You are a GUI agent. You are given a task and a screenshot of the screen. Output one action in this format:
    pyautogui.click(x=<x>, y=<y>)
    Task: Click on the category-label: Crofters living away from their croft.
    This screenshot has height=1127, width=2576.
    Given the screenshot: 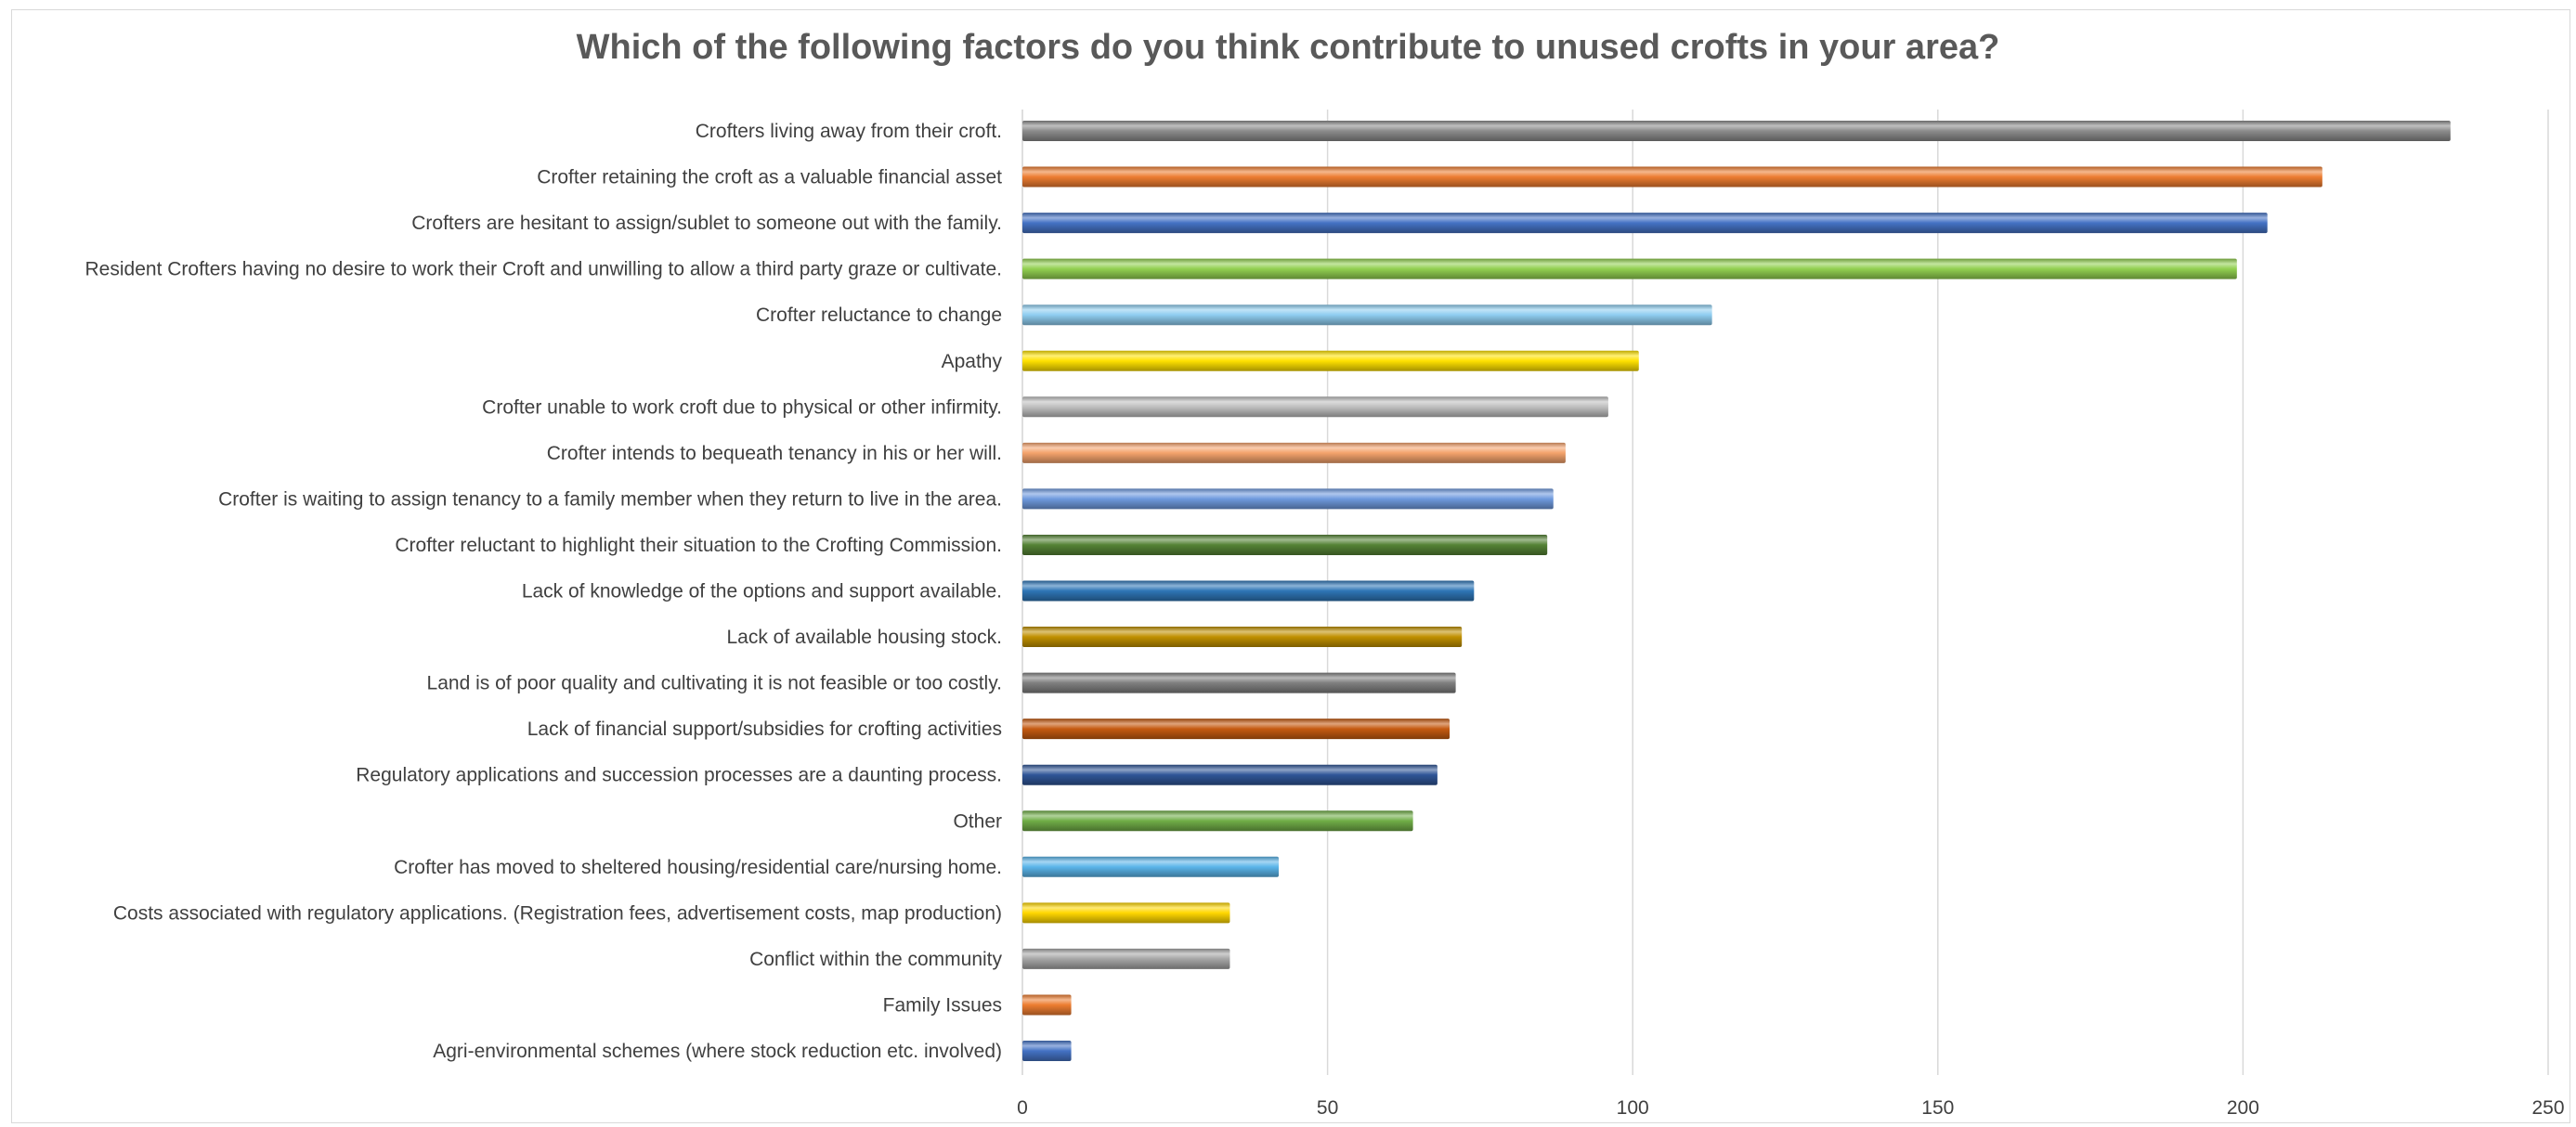 What is the action you would take?
    pyautogui.click(x=849, y=132)
    